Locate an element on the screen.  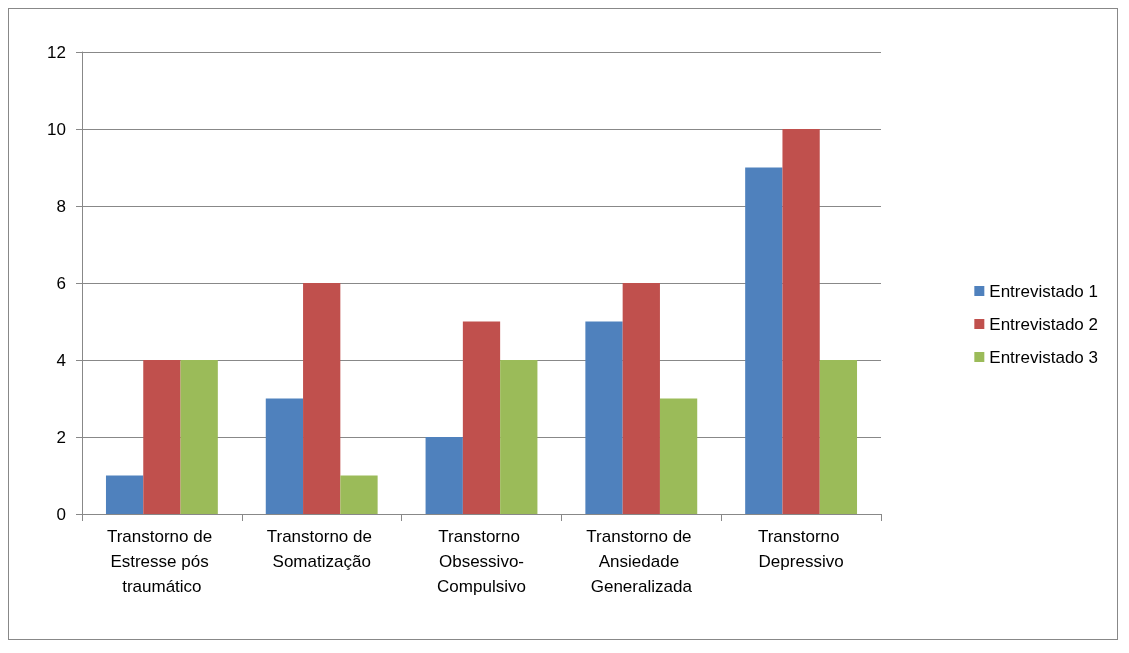
legend-label: Entrevistado 3 is located at coordinates (1044, 357).